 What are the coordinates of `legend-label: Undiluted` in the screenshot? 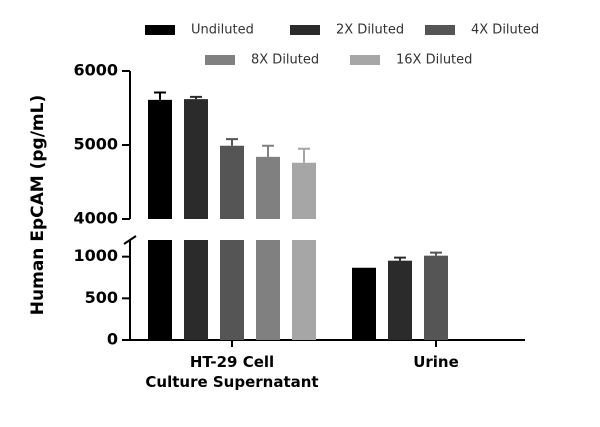 It's located at (222, 30).